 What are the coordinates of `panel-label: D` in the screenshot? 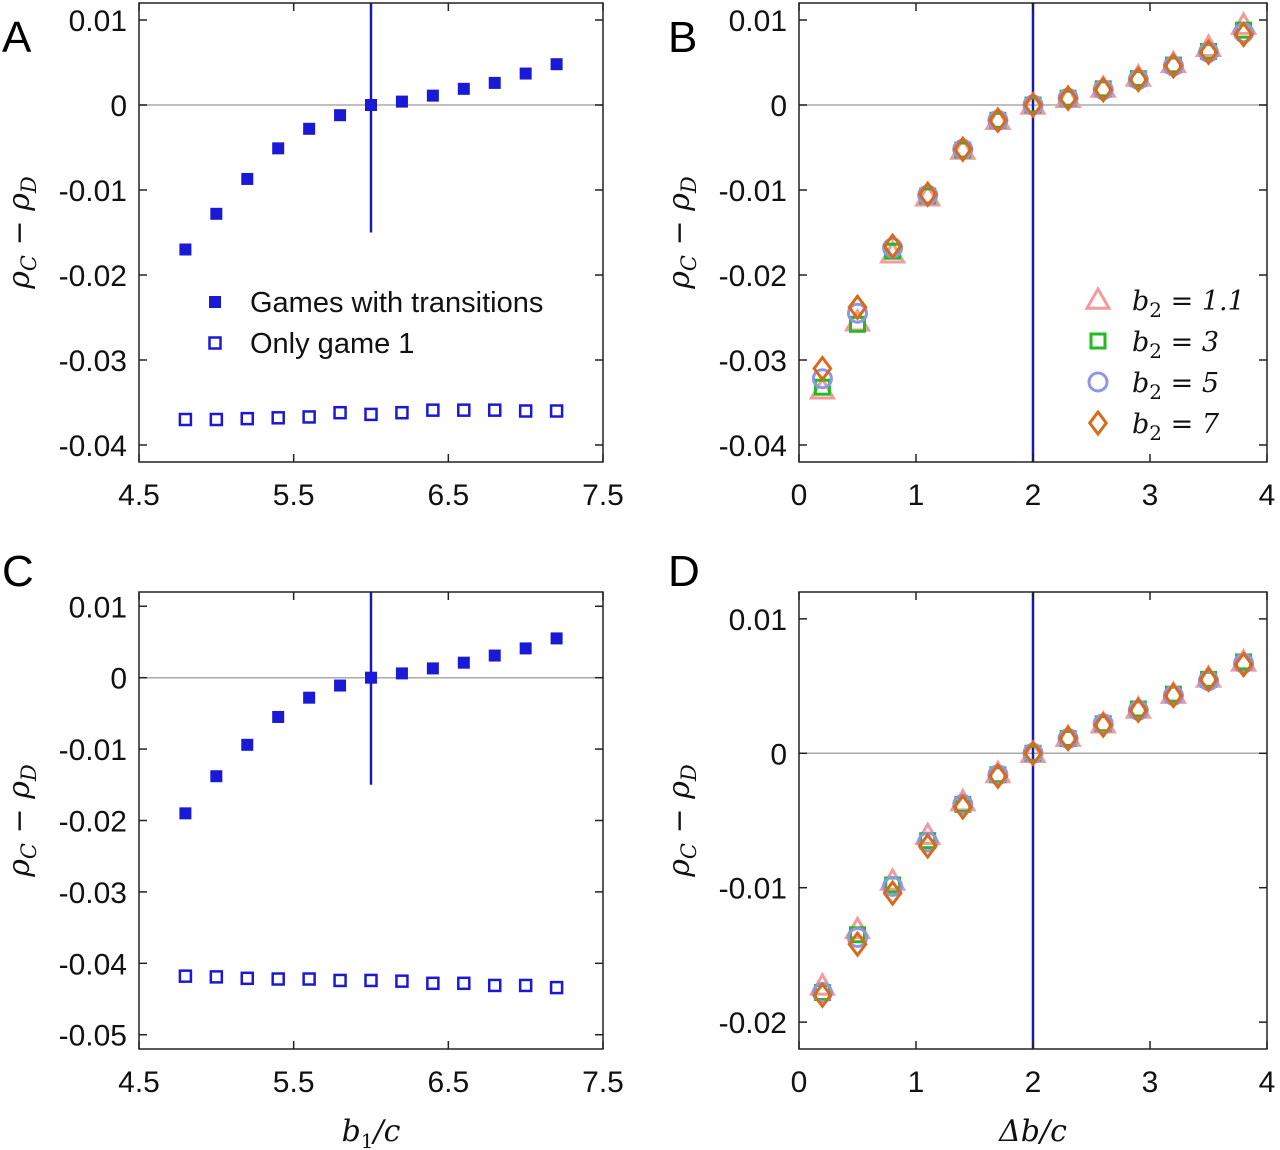 It's located at (684, 571).